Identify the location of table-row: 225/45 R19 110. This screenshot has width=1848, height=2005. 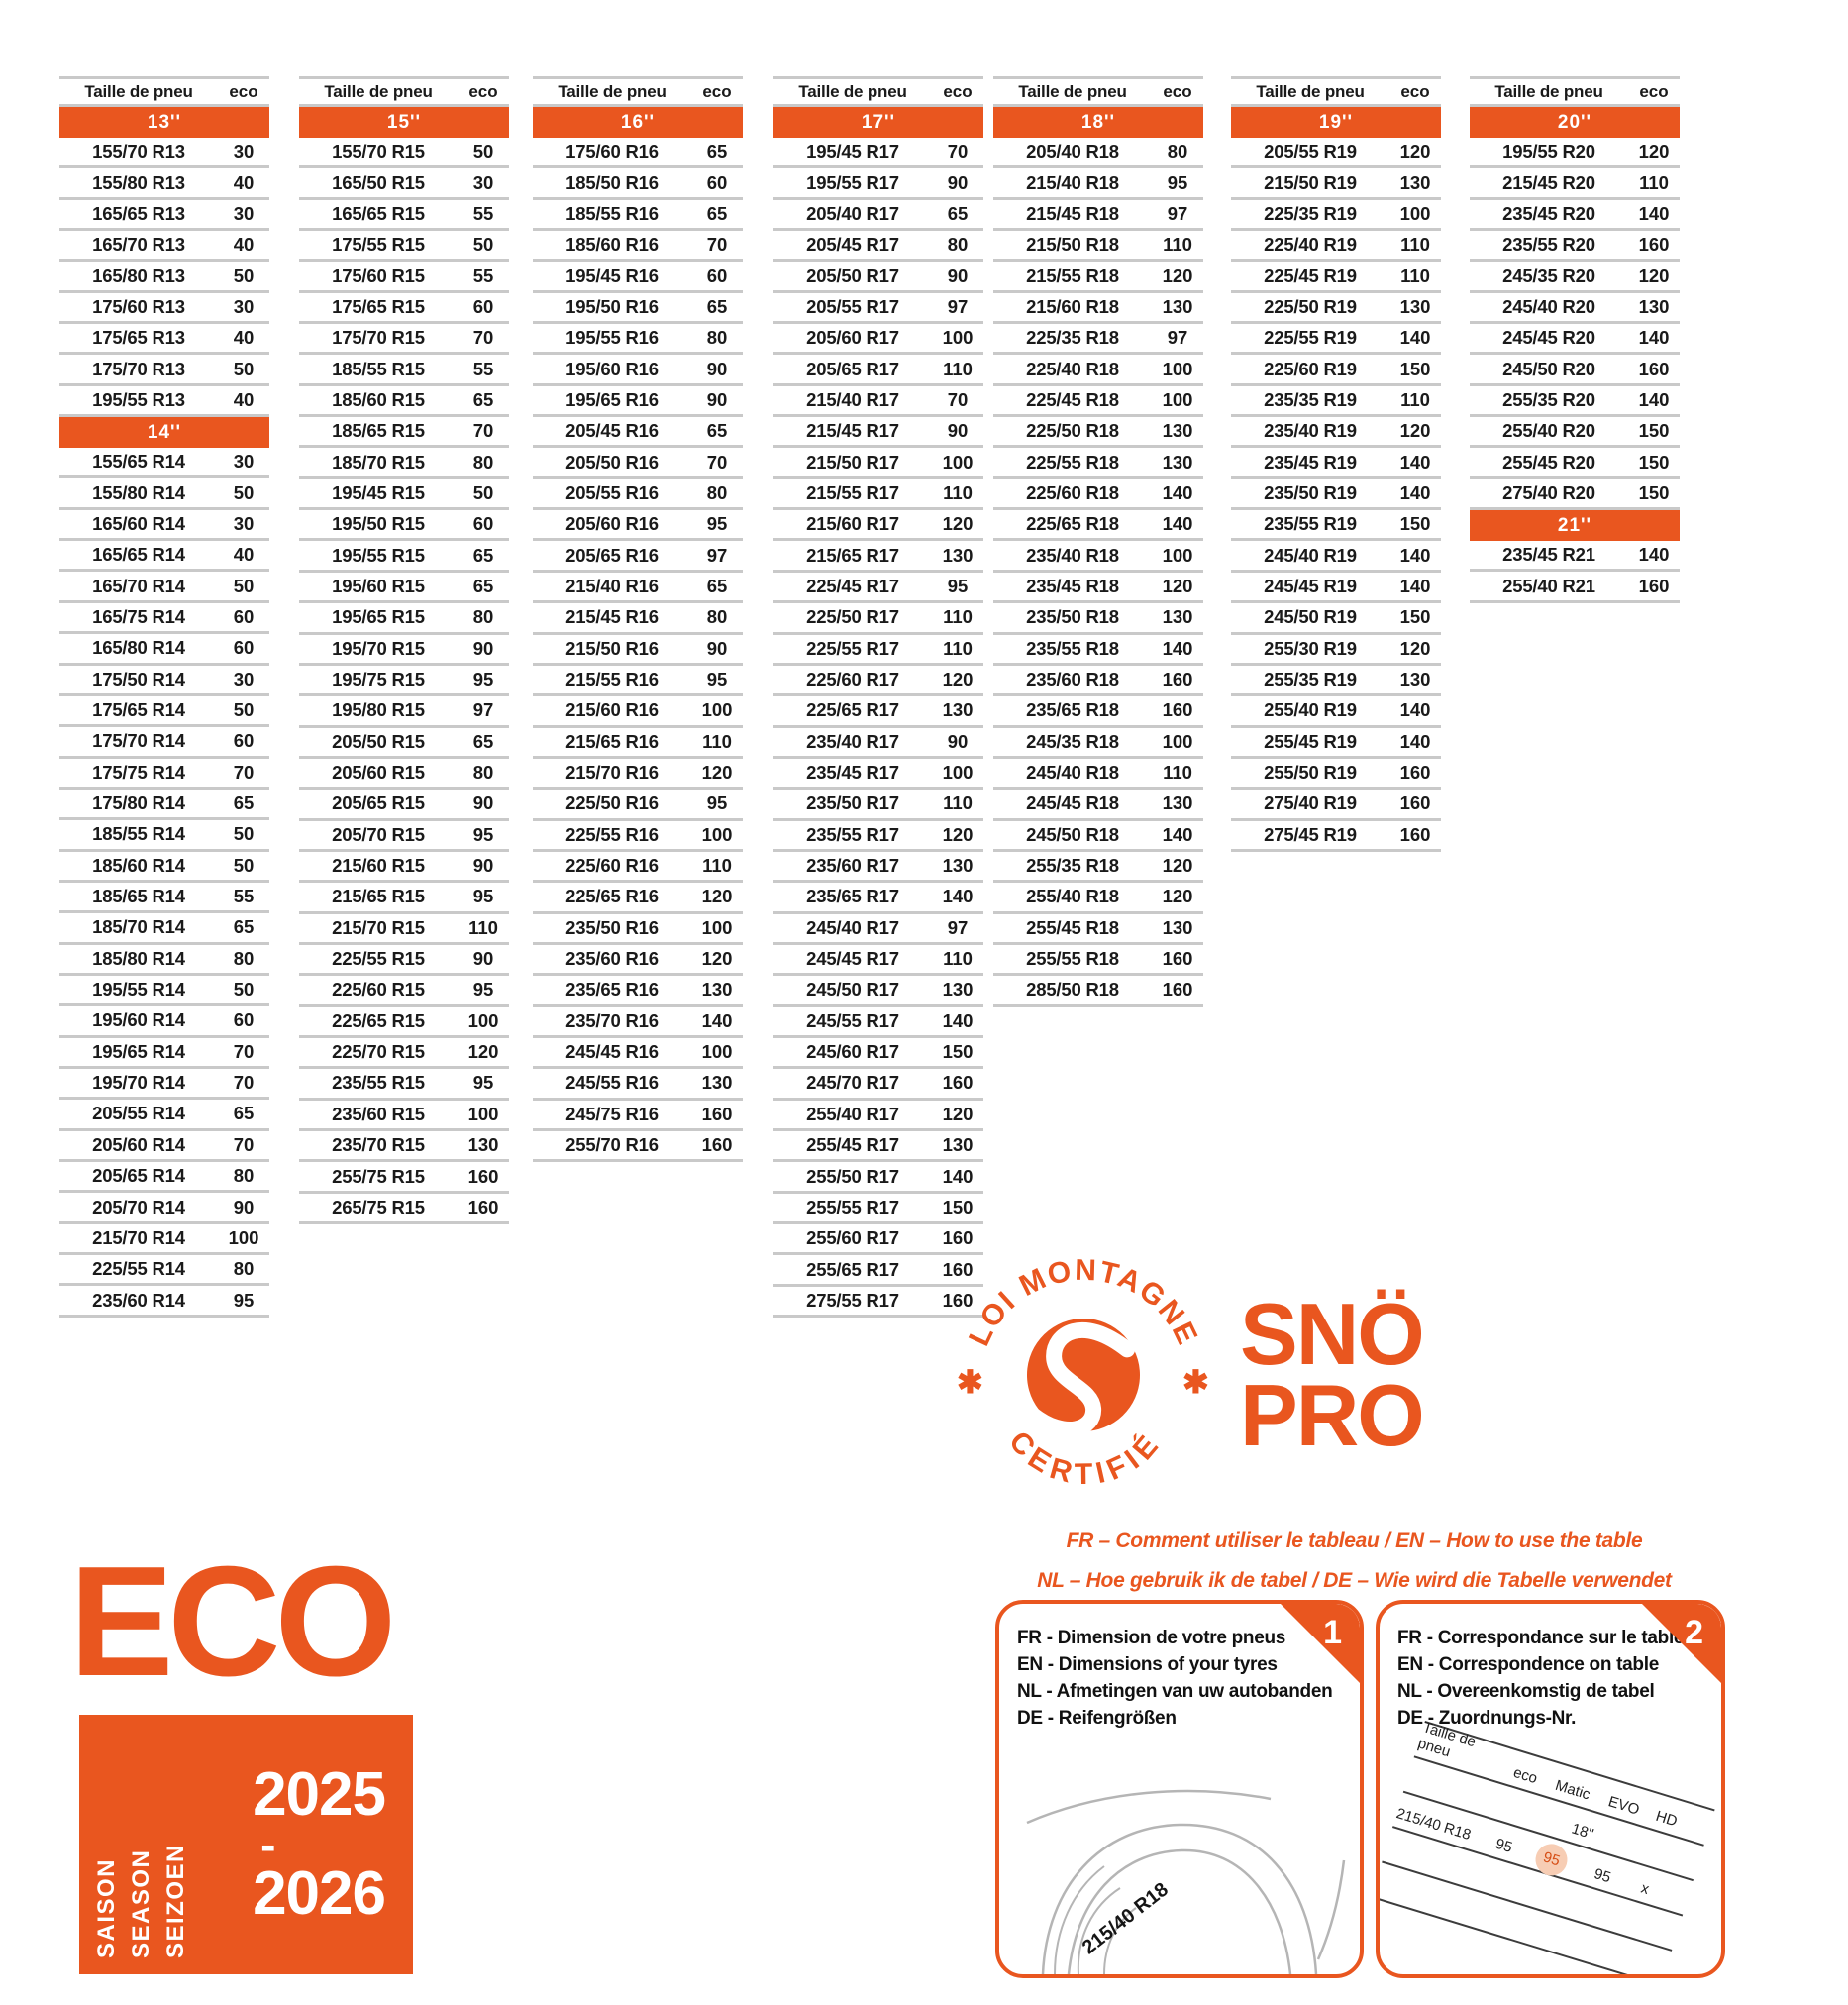
(1336, 277).